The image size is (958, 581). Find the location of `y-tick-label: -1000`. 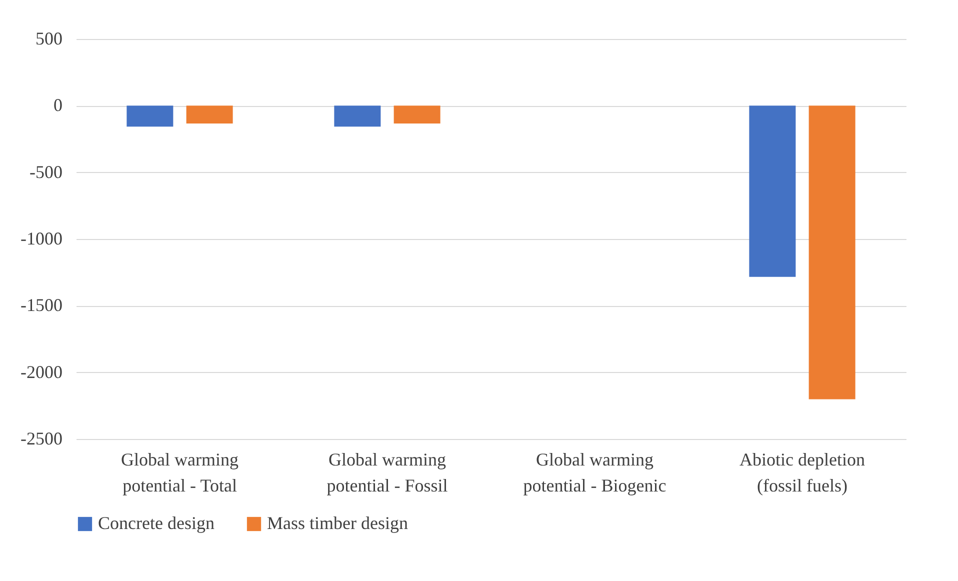

y-tick-label: -1000 is located at coordinates (41, 238).